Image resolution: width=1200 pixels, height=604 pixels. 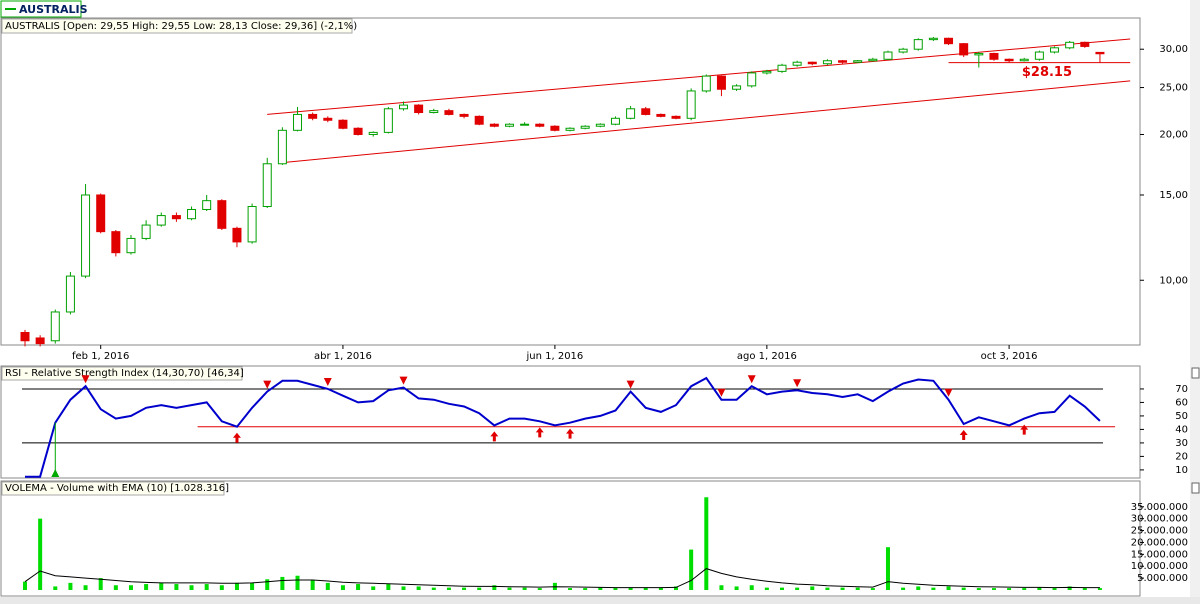 What do you see at coordinates (1181, 416) in the screenshot?
I see `y-tick-label: 50` at bounding box center [1181, 416].